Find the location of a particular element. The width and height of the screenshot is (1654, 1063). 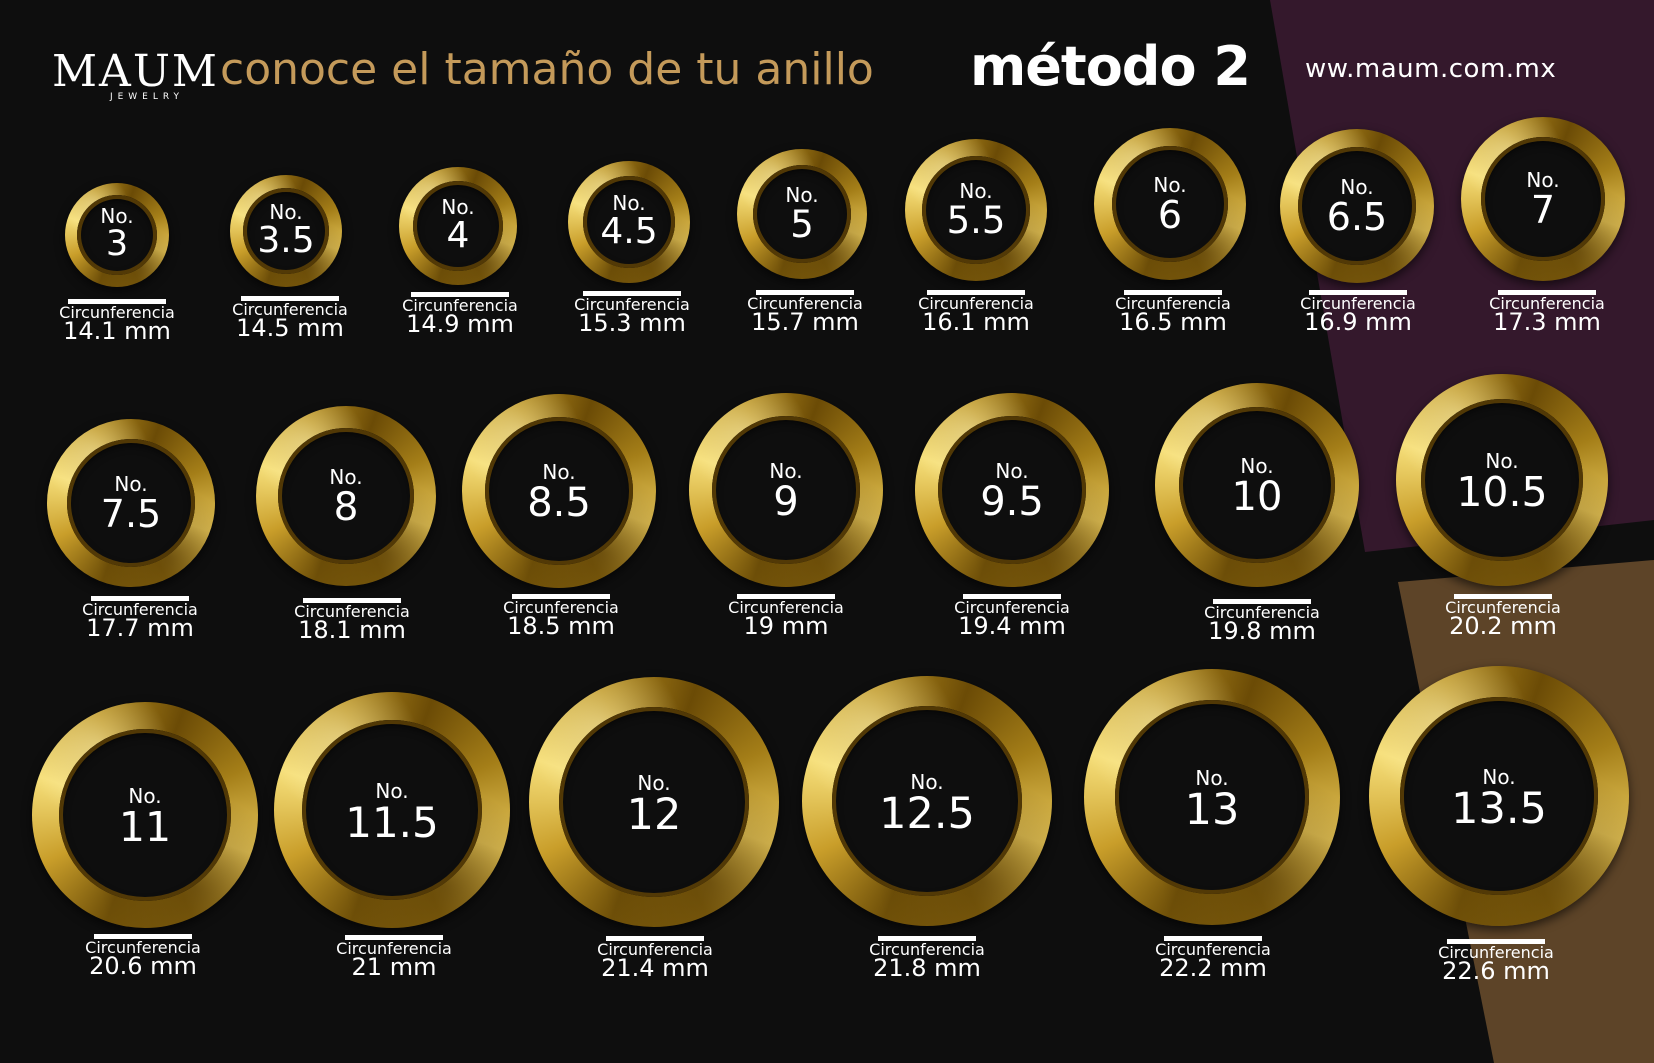

ring-hole: No. 13.5 is located at coordinates (1499, 796).